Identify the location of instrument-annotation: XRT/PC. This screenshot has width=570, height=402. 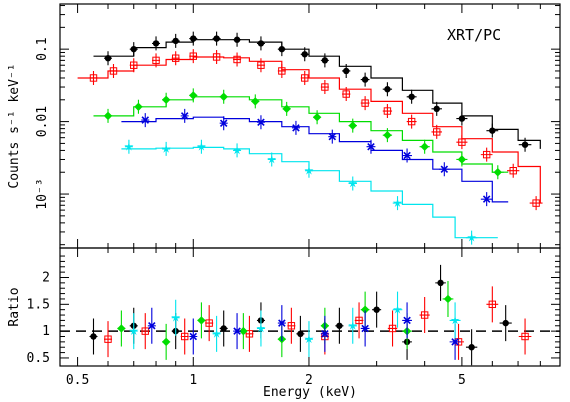
(474, 35).